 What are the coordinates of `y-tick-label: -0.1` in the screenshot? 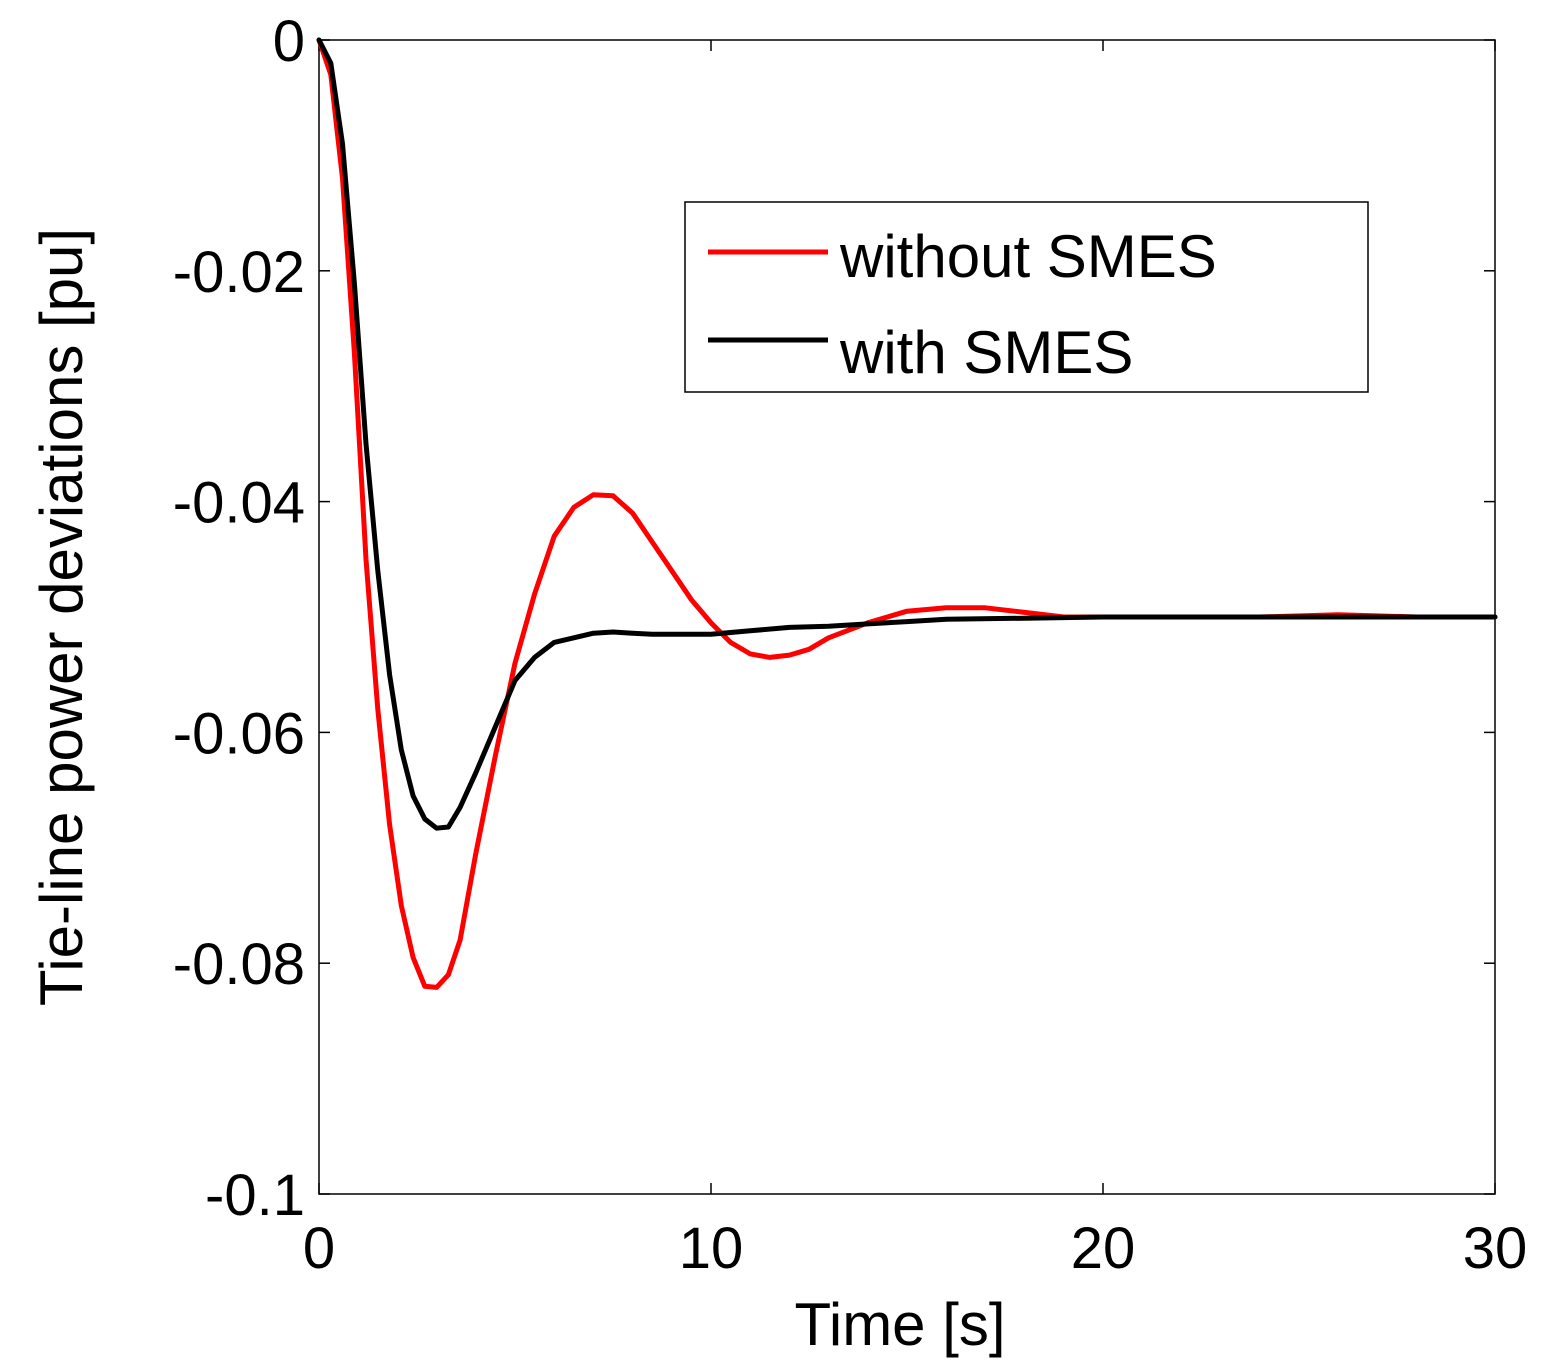 It's located at (255, 1195).